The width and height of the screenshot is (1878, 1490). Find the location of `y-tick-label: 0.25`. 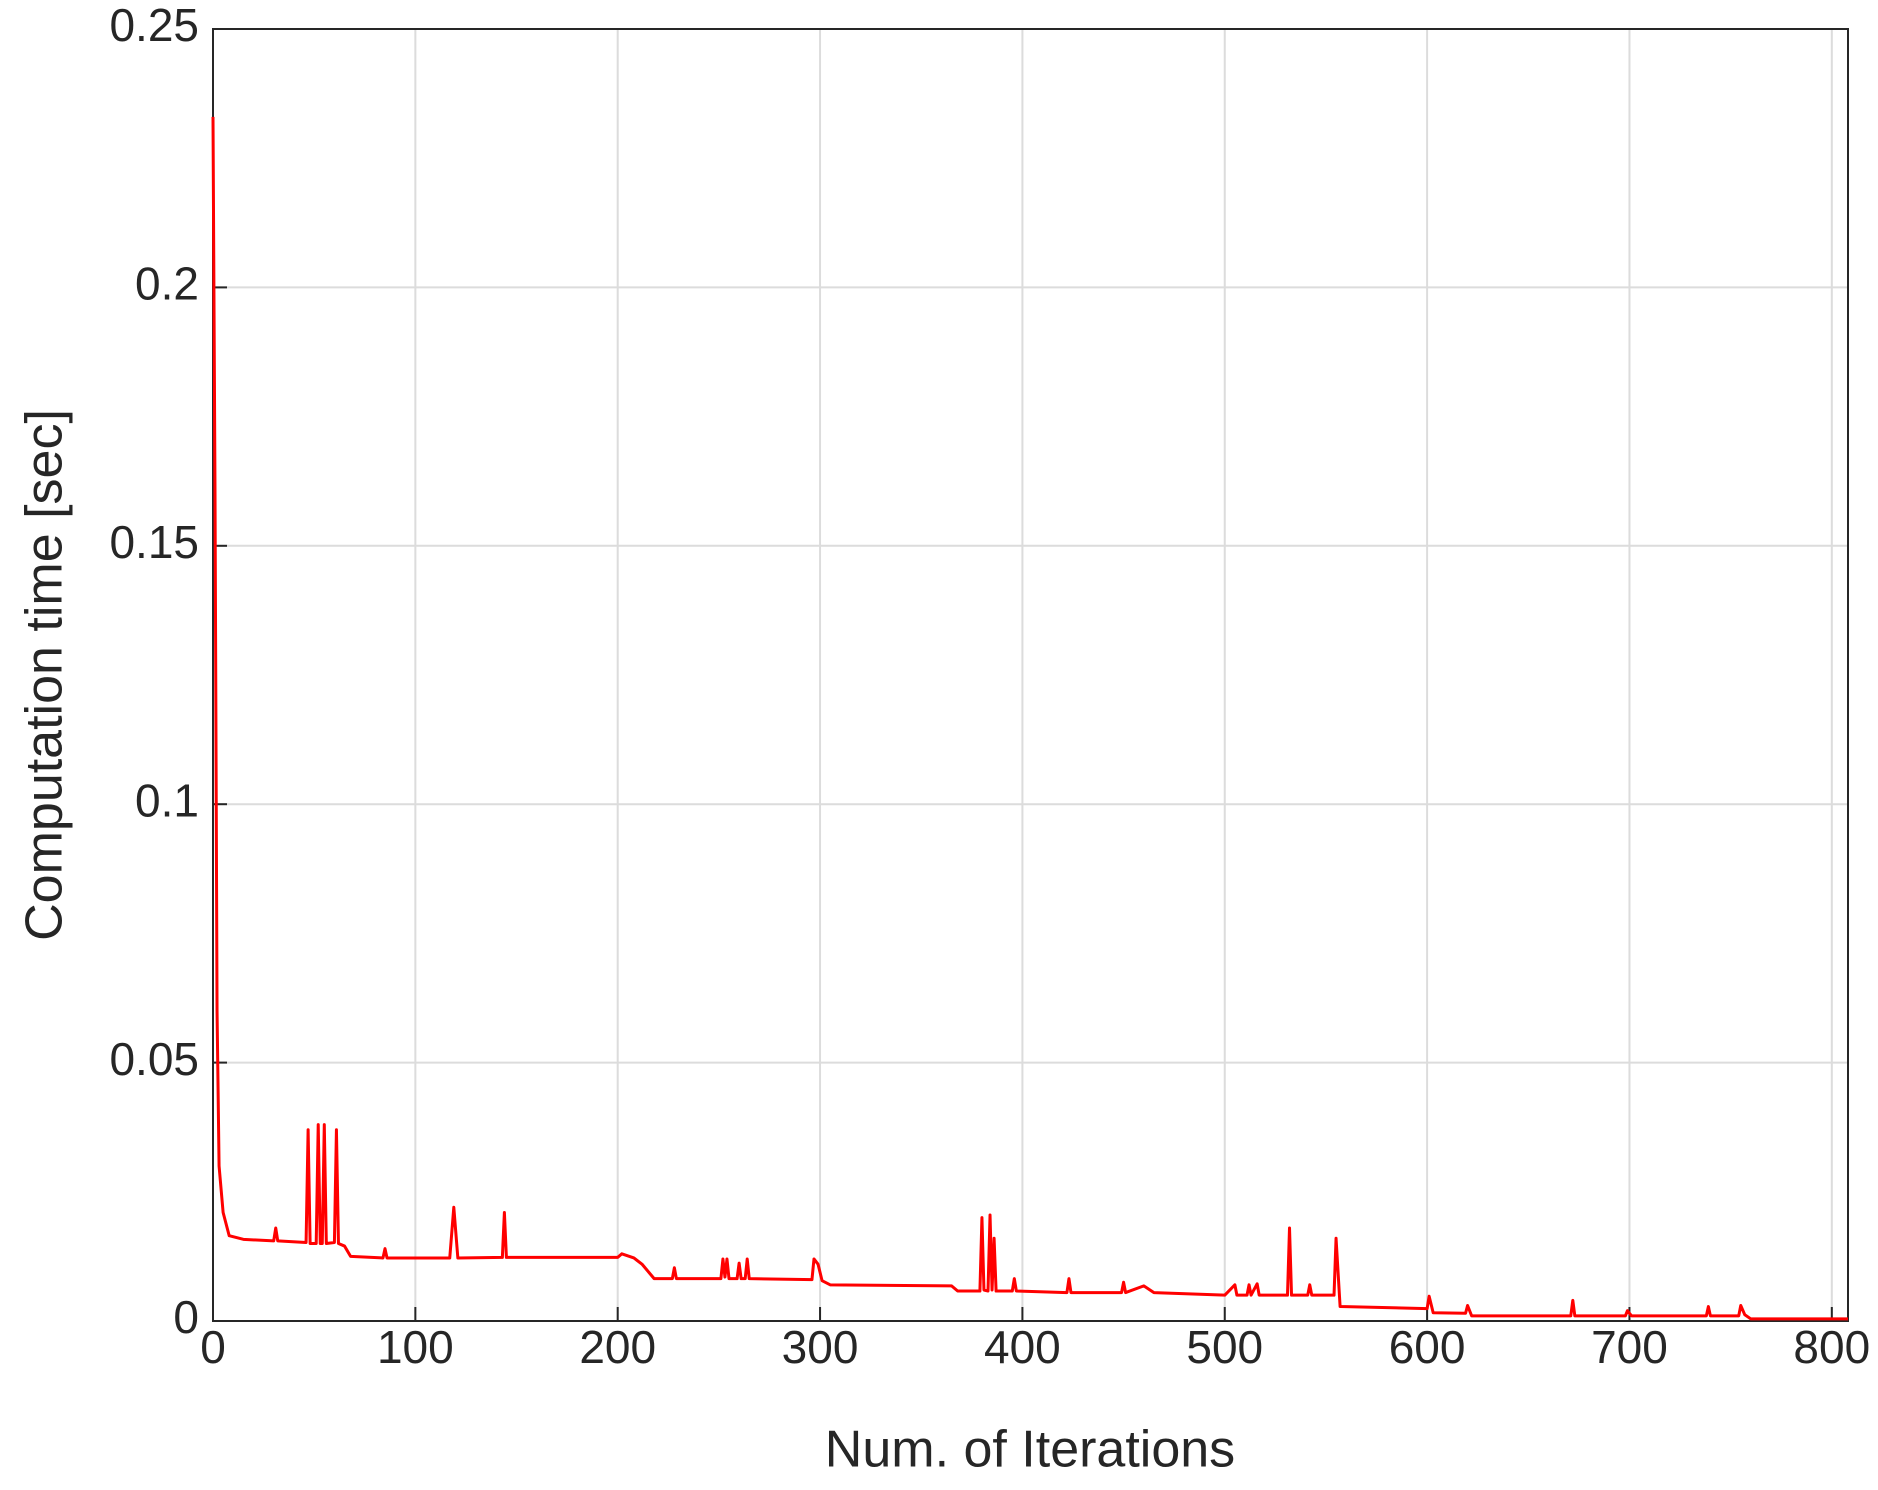

y-tick-label: 0.25 is located at coordinates (154, 25).